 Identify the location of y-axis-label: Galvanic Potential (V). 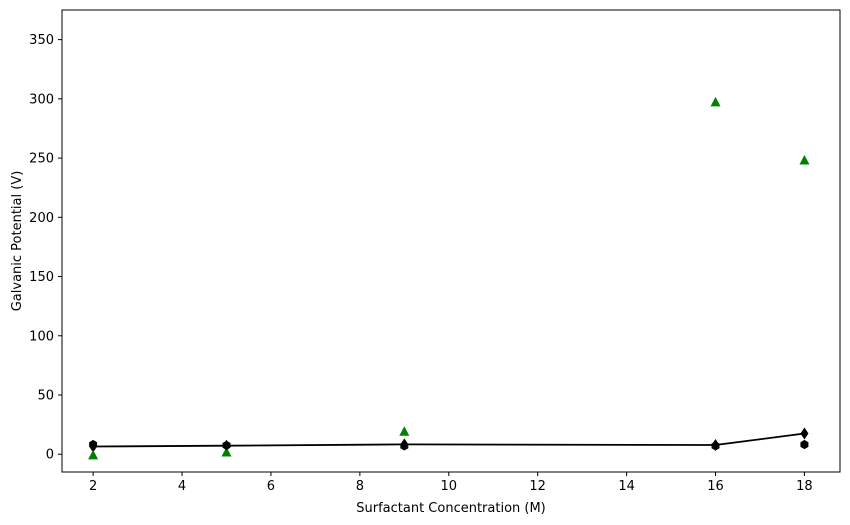
(17, 241).